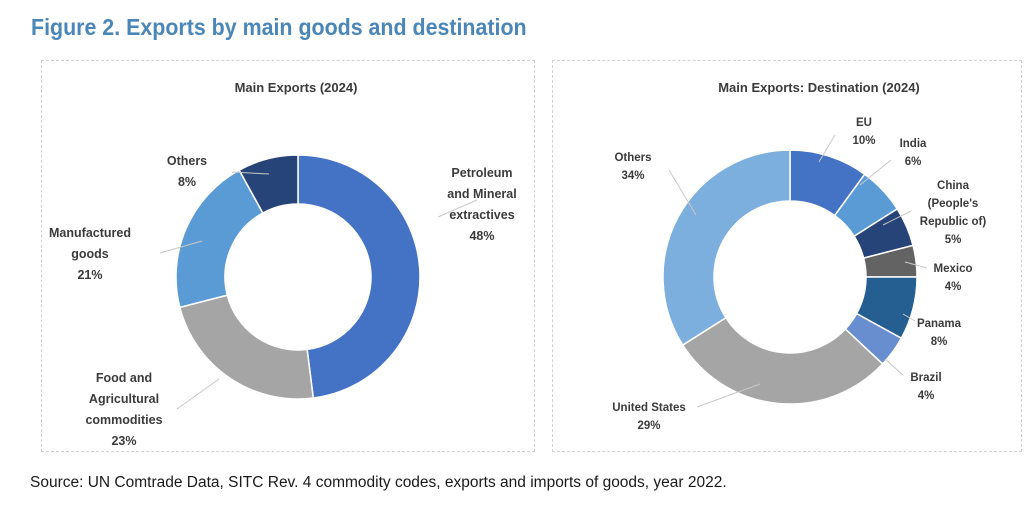 This screenshot has height=509, width=1024. Describe the element at coordinates (187, 171) in the screenshot. I see `main-exports-label-others: Others 8%` at that location.